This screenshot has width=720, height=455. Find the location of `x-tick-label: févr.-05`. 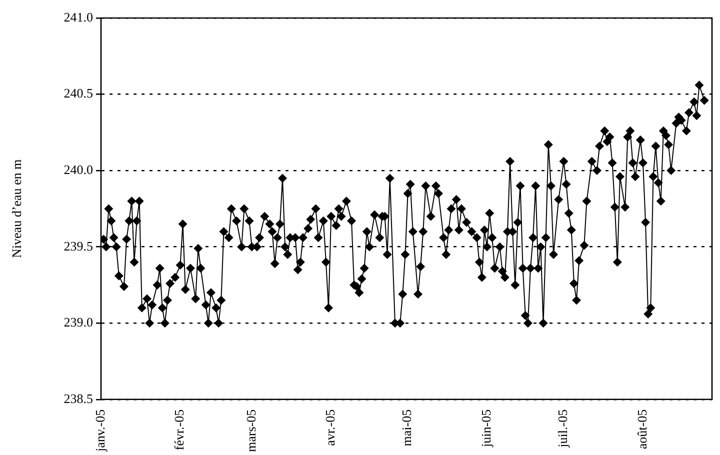

x-tick-label: févr.-05 is located at coordinates (179, 429).